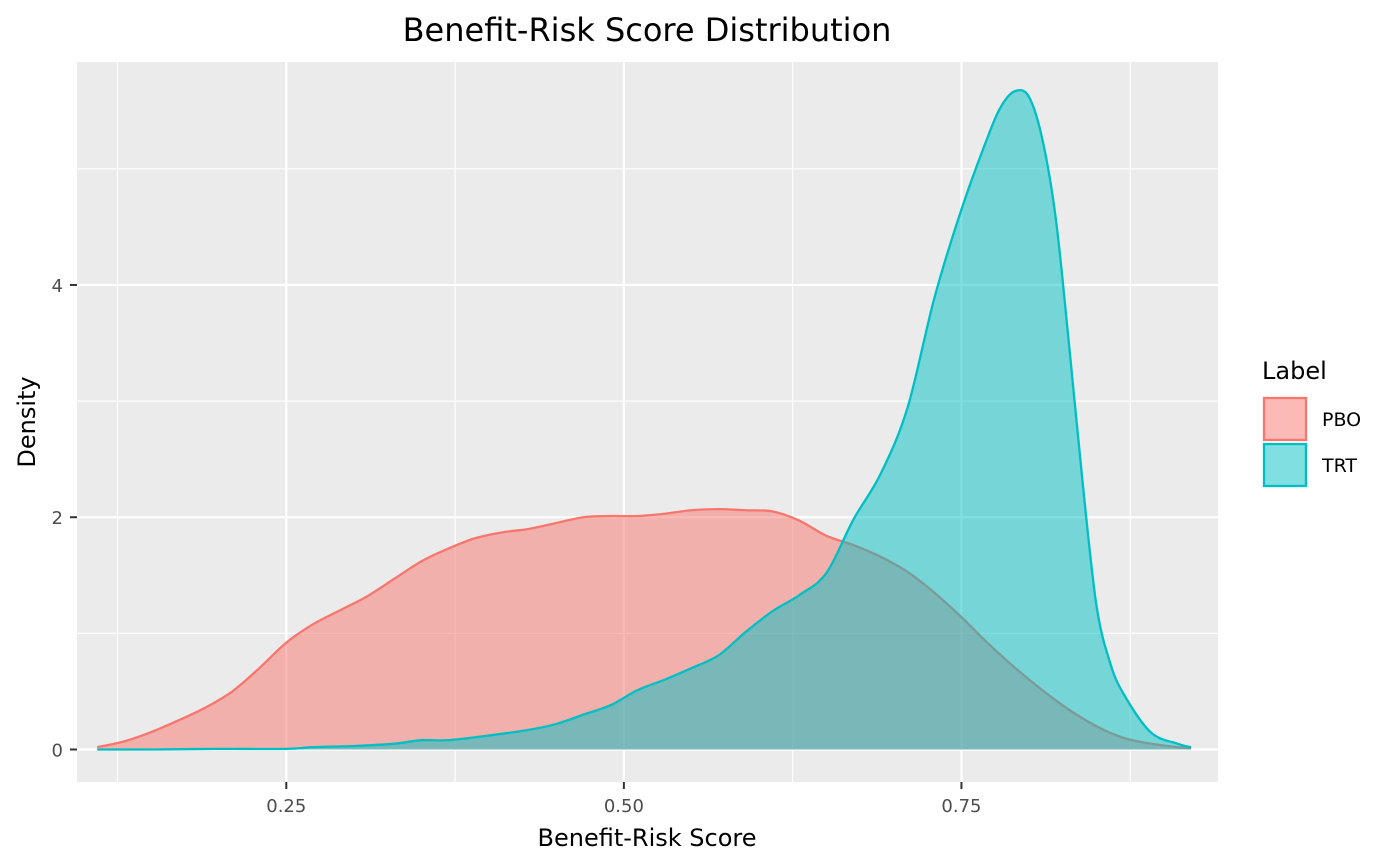 This screenshot has height=866, width=1400. What do you see at coordinates (27, 421) in the screenshot?
I see `y-axis-title: Density` at bounding box center [27, 421].